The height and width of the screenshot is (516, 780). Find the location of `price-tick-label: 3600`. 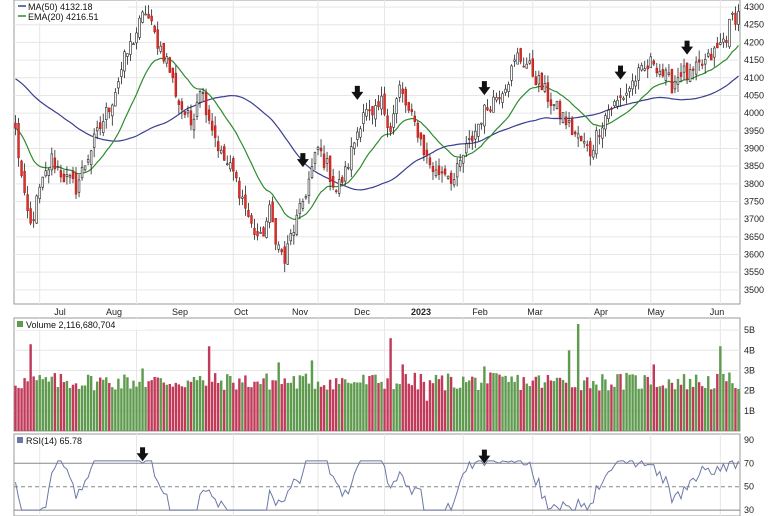

price-tick-label: 3600 is located at coordinates (754, 255).